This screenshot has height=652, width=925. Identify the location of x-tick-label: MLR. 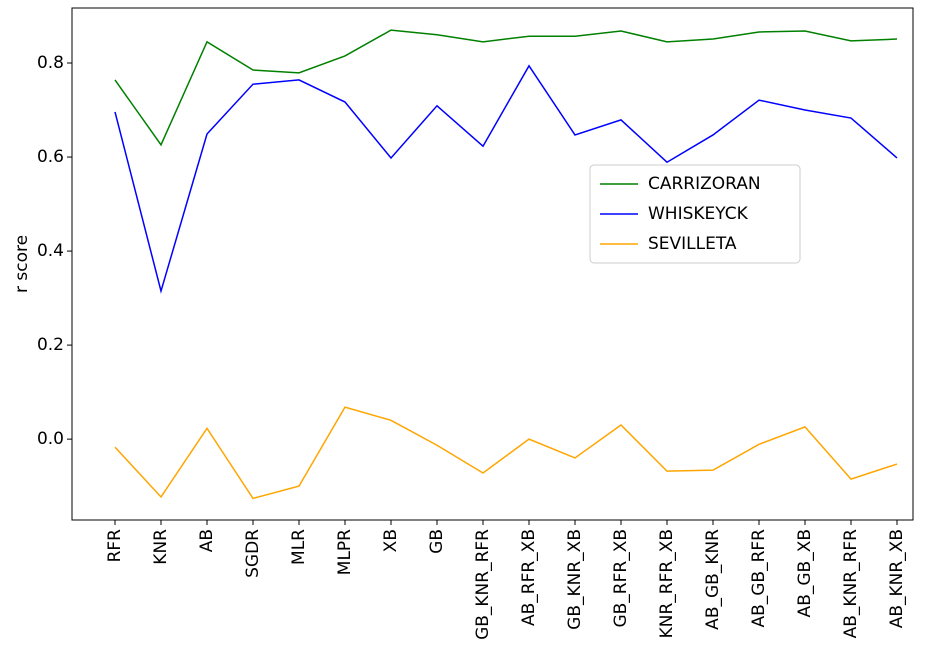
(299, 547).